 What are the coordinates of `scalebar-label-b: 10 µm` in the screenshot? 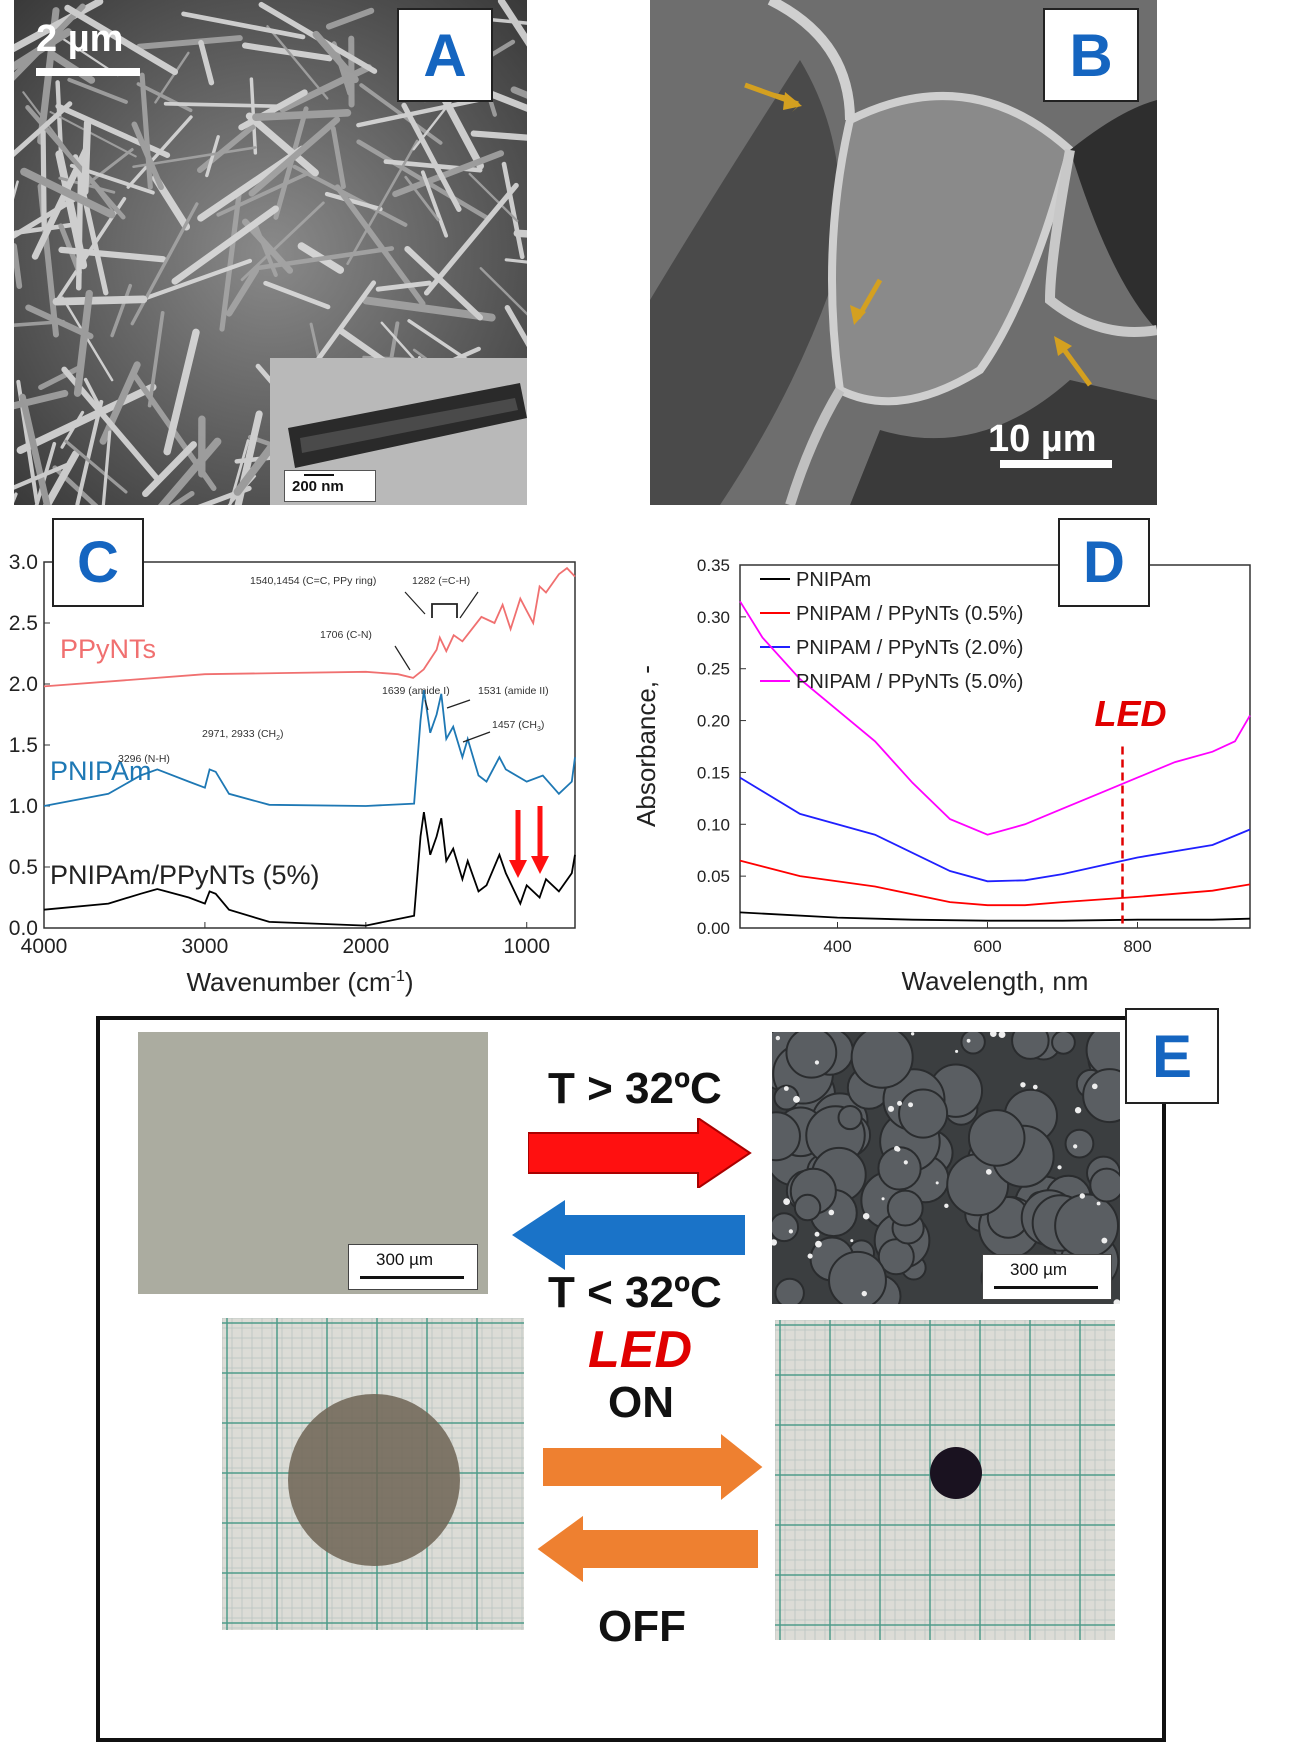 It's located at (1042, 439).